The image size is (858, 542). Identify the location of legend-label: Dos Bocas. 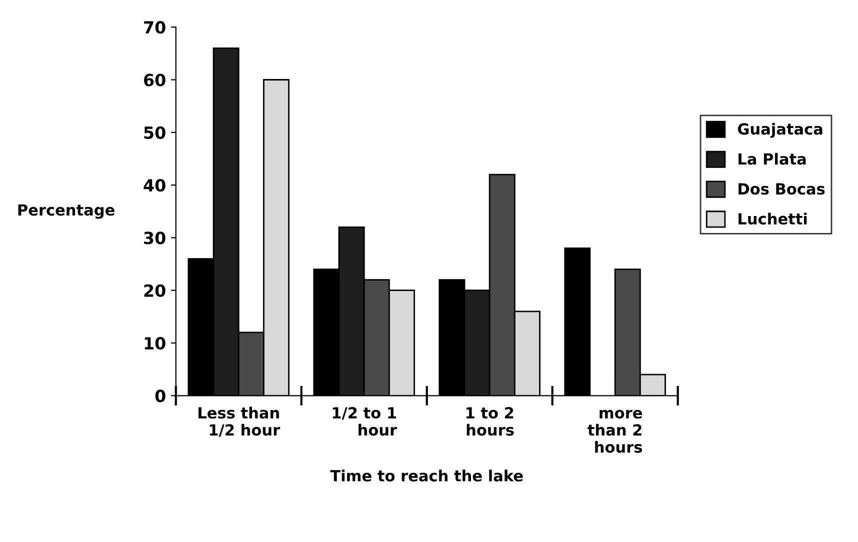
(781, 189).